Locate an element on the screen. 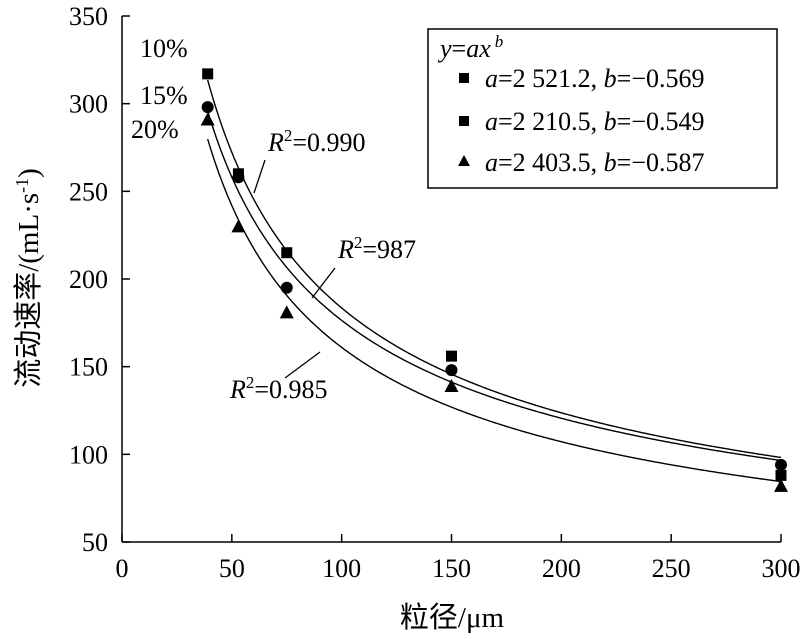 Image resolution: width=805 pixels, height=639 pixels. legend-entry-3: a=2 403.5, b=−0.587 is located at coordinates (595, 162).